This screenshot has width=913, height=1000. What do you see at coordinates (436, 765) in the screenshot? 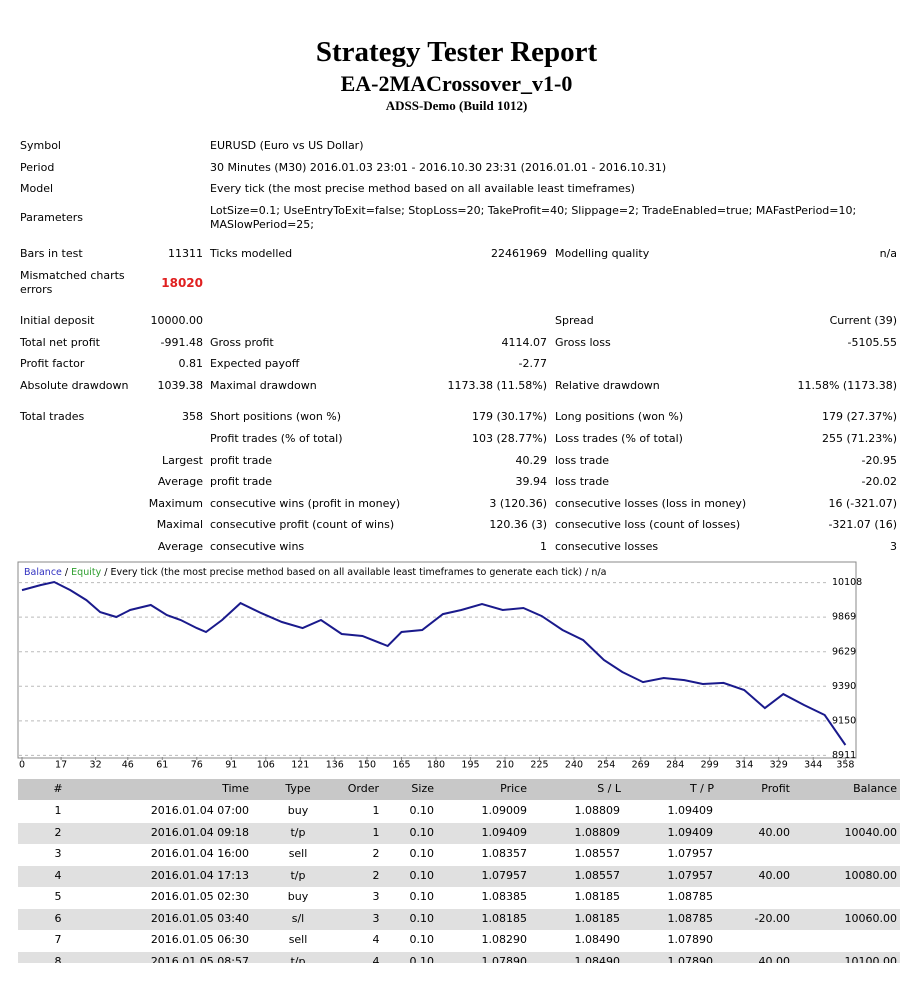
I see `x-tick-label: 180` at bounding box center [436, 765].